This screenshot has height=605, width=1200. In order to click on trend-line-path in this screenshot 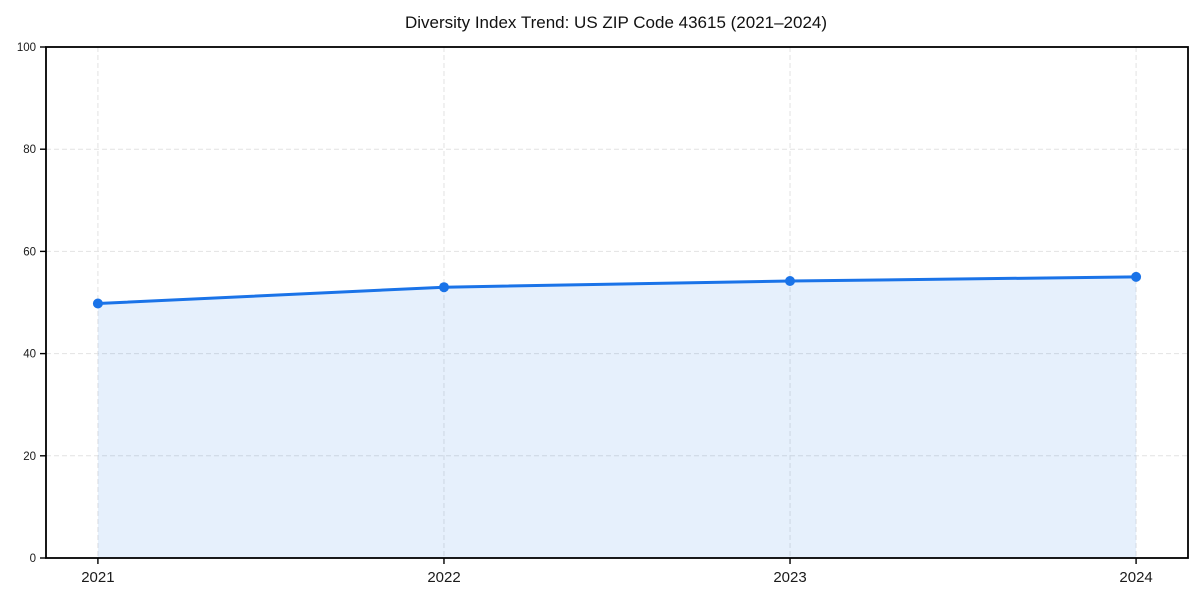, I will do `click(617, 290)`.